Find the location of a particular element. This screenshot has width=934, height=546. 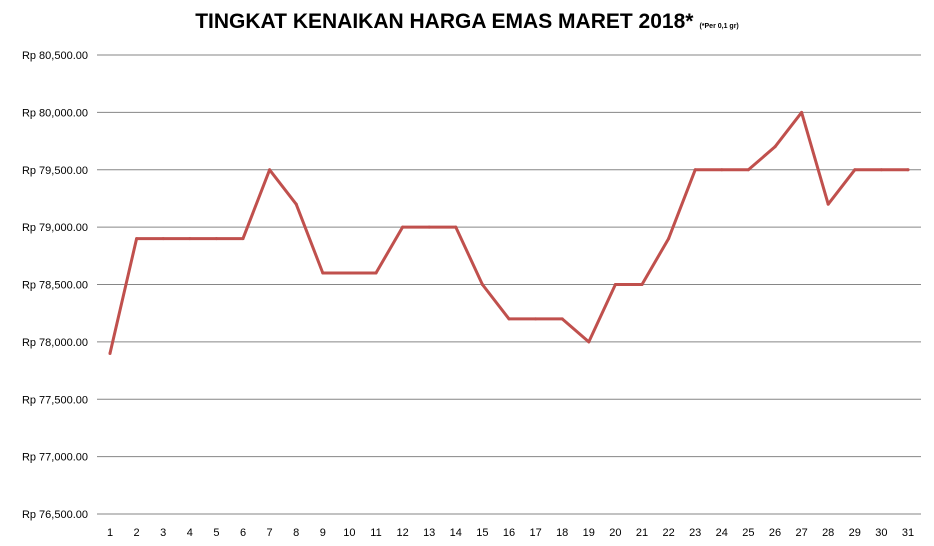

x-tick-label: 25 is located at coordinates (748, 533).